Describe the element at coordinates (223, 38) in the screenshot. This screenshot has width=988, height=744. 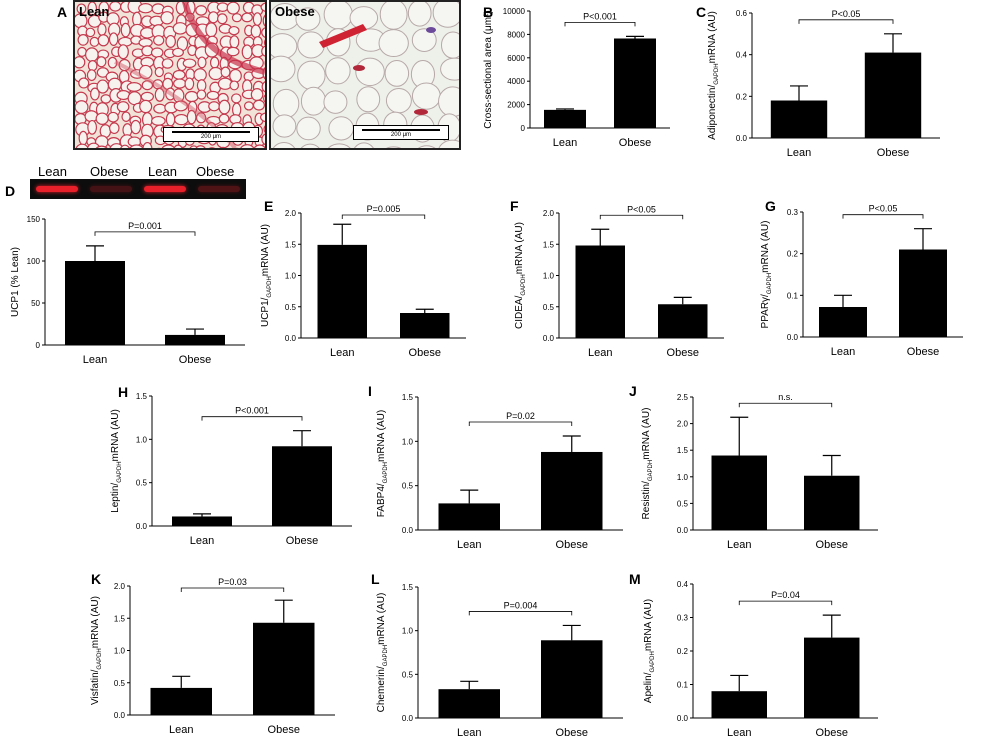
I see `lean-tissue-band` at that location.